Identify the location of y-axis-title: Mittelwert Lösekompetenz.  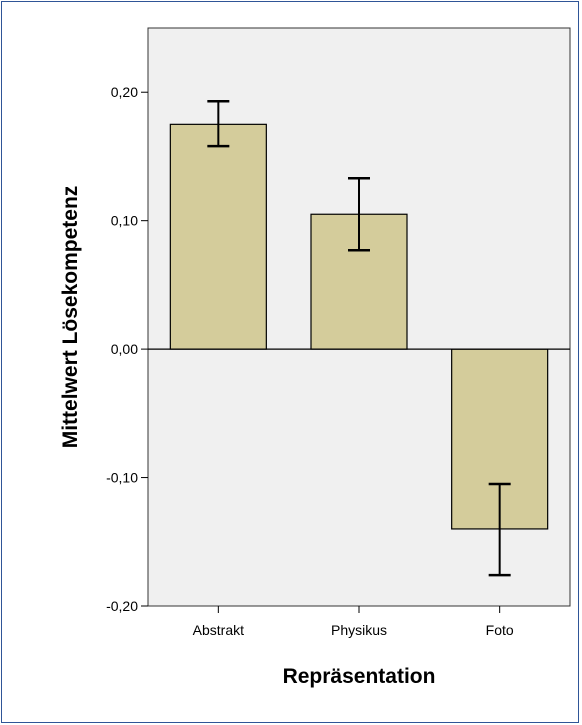
(70, 317).